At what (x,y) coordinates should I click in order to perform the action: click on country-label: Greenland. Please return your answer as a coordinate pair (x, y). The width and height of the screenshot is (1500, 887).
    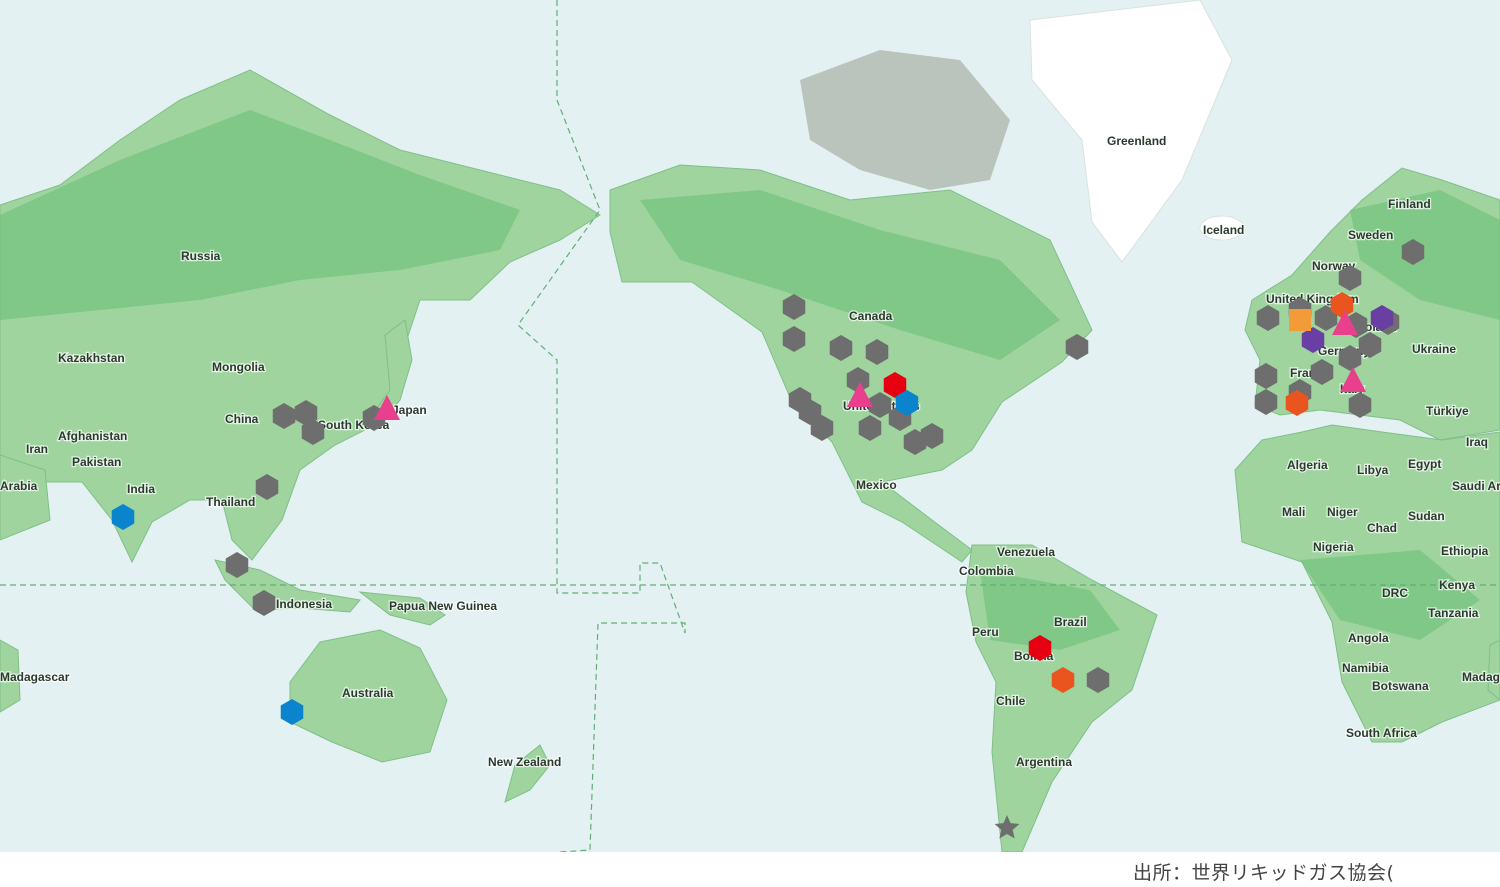
    Looking at the image, I should click on (1136, 141).